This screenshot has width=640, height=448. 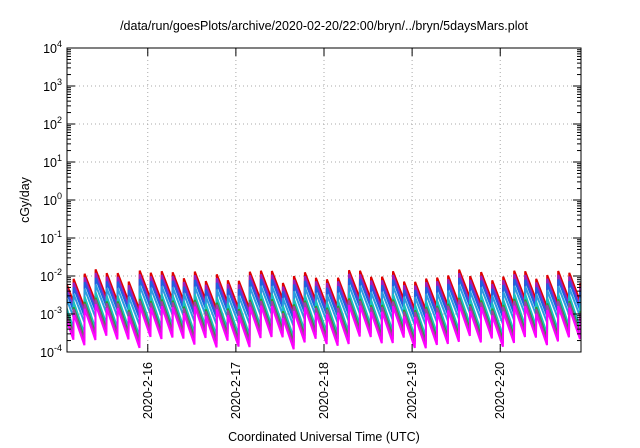 I want to click on series-group, so click(x=324, y=309).